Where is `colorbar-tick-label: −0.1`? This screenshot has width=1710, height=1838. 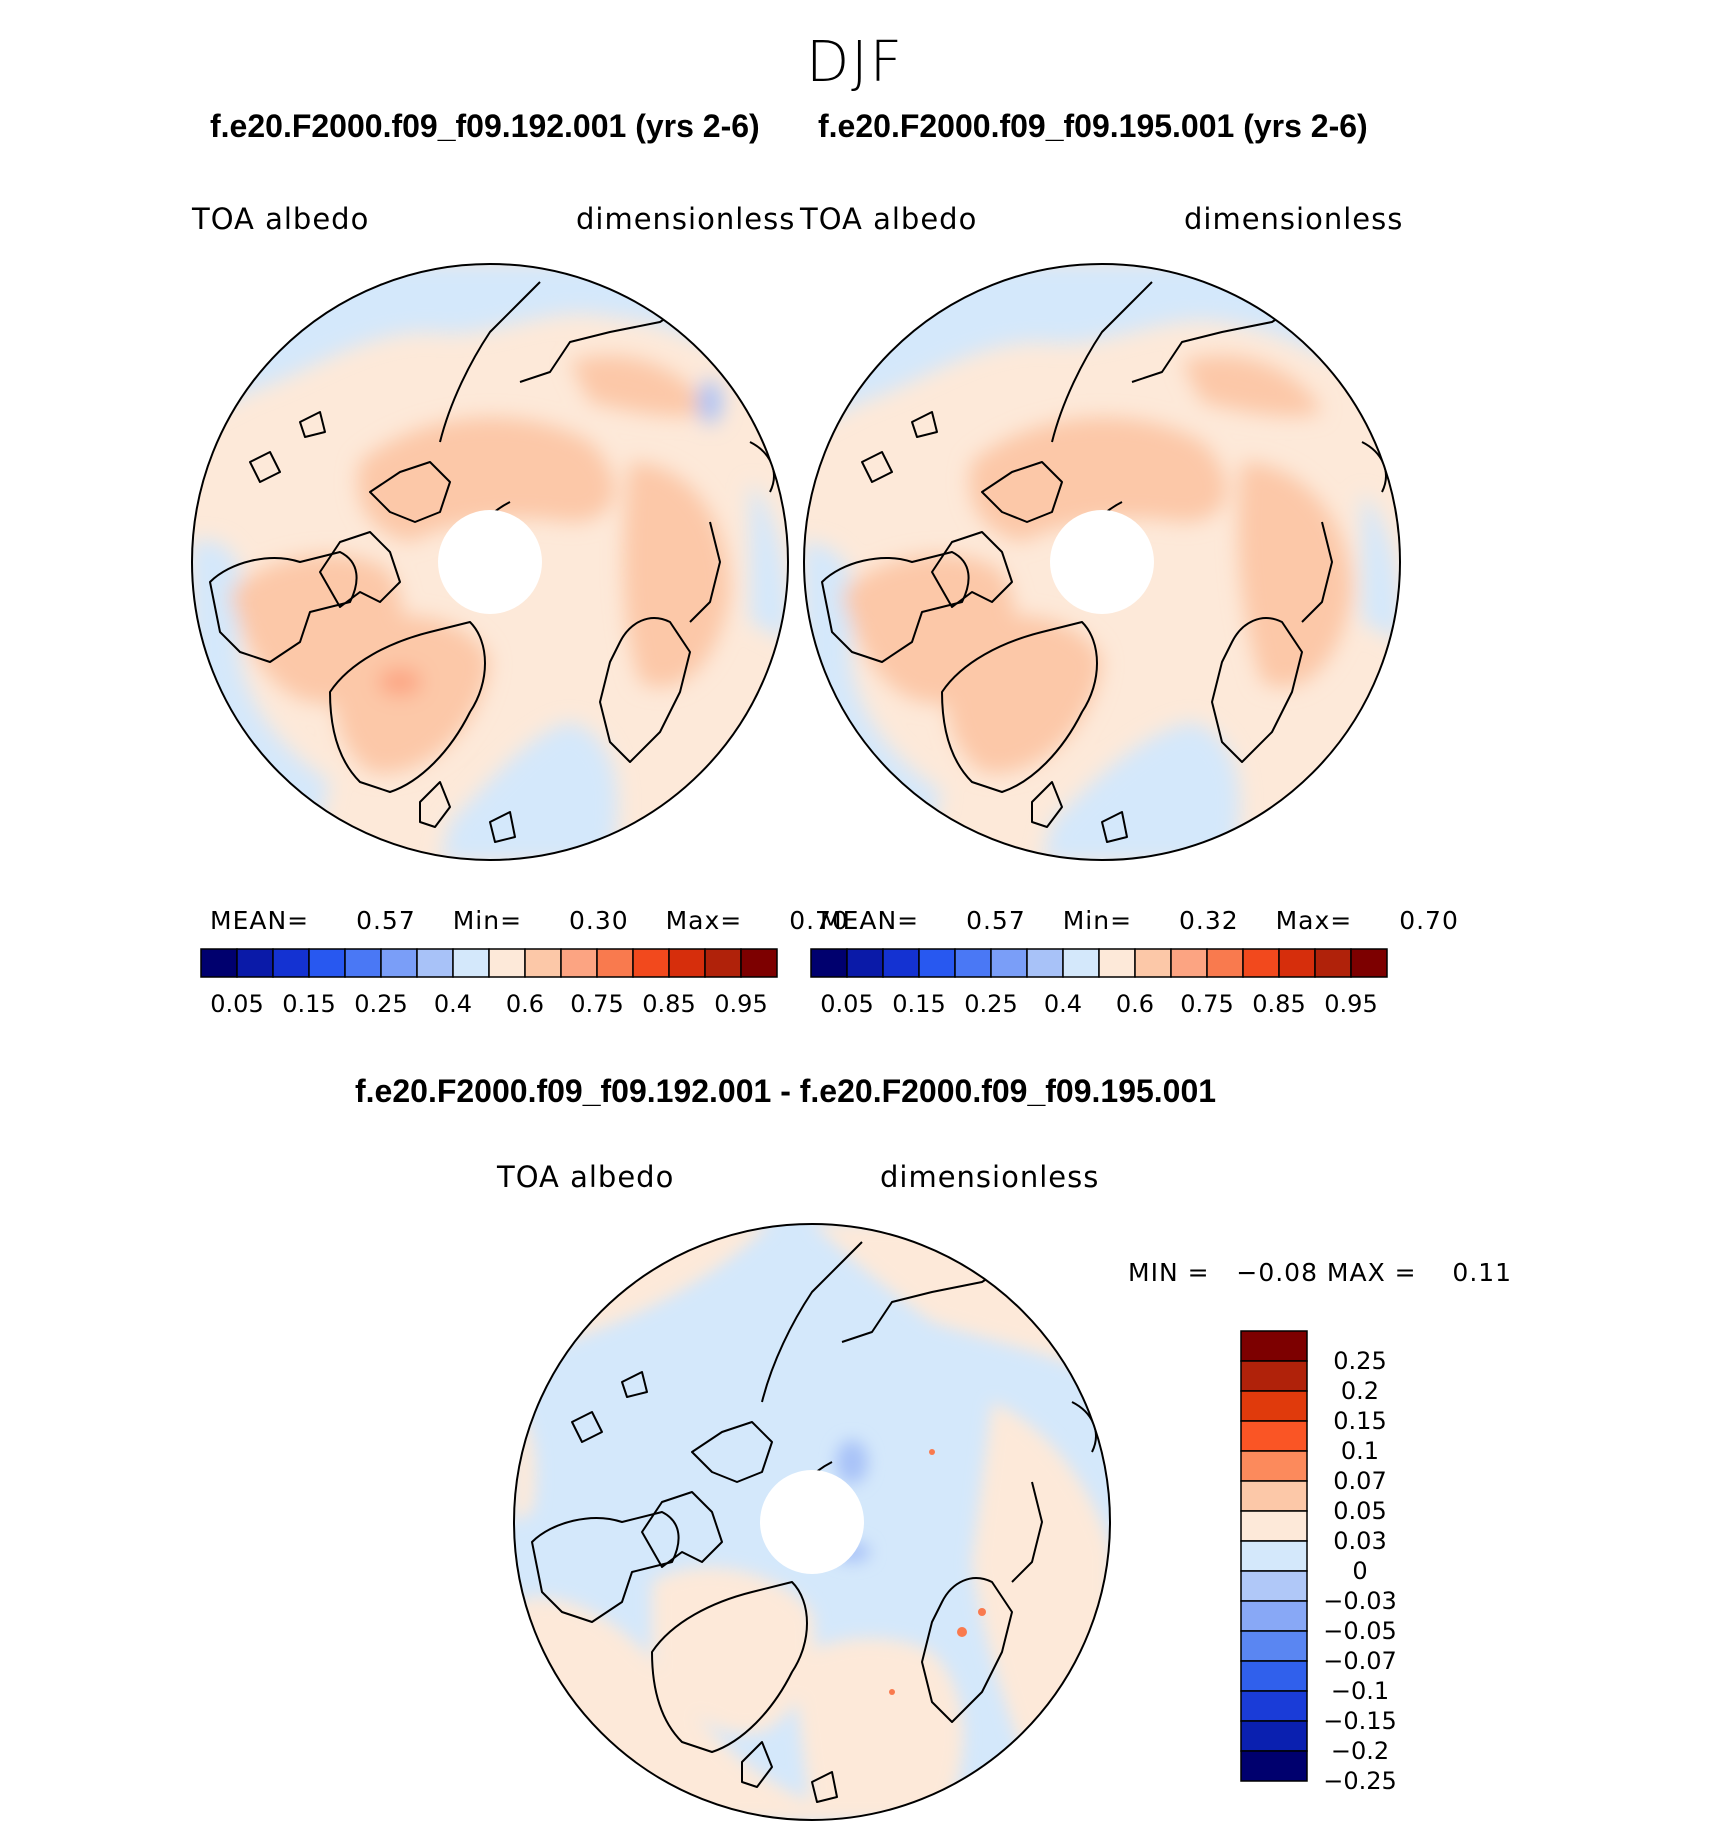 colorbar-tick-label: −0.1 is located at coordinates (1360, 1691).